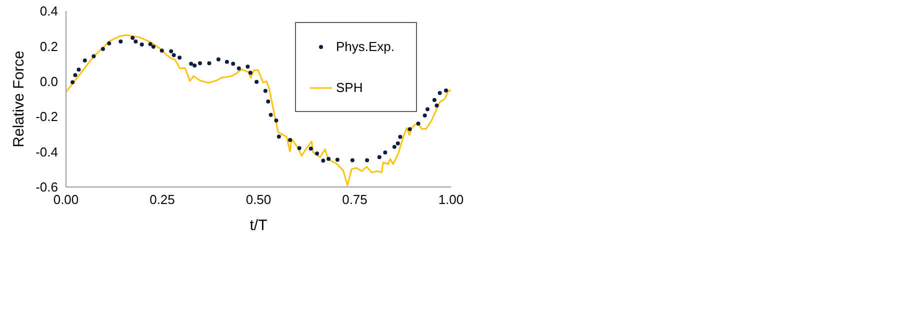 The image size is (902, 330). I want to click on y-tick-label: 0.0, so click(49, 82).